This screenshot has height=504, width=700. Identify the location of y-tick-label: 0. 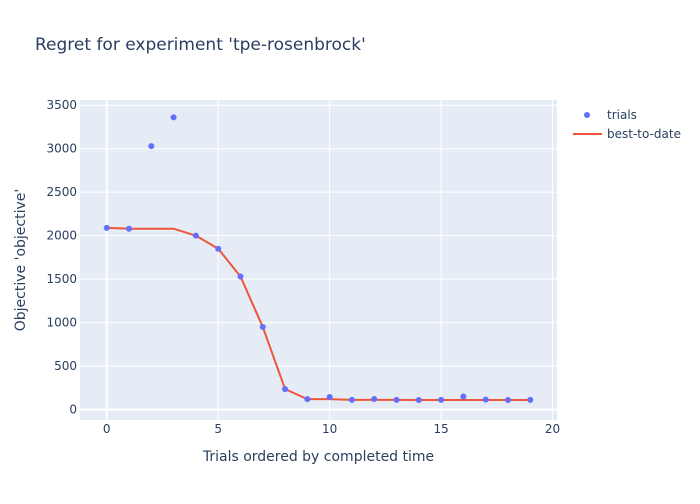
(73, 410).